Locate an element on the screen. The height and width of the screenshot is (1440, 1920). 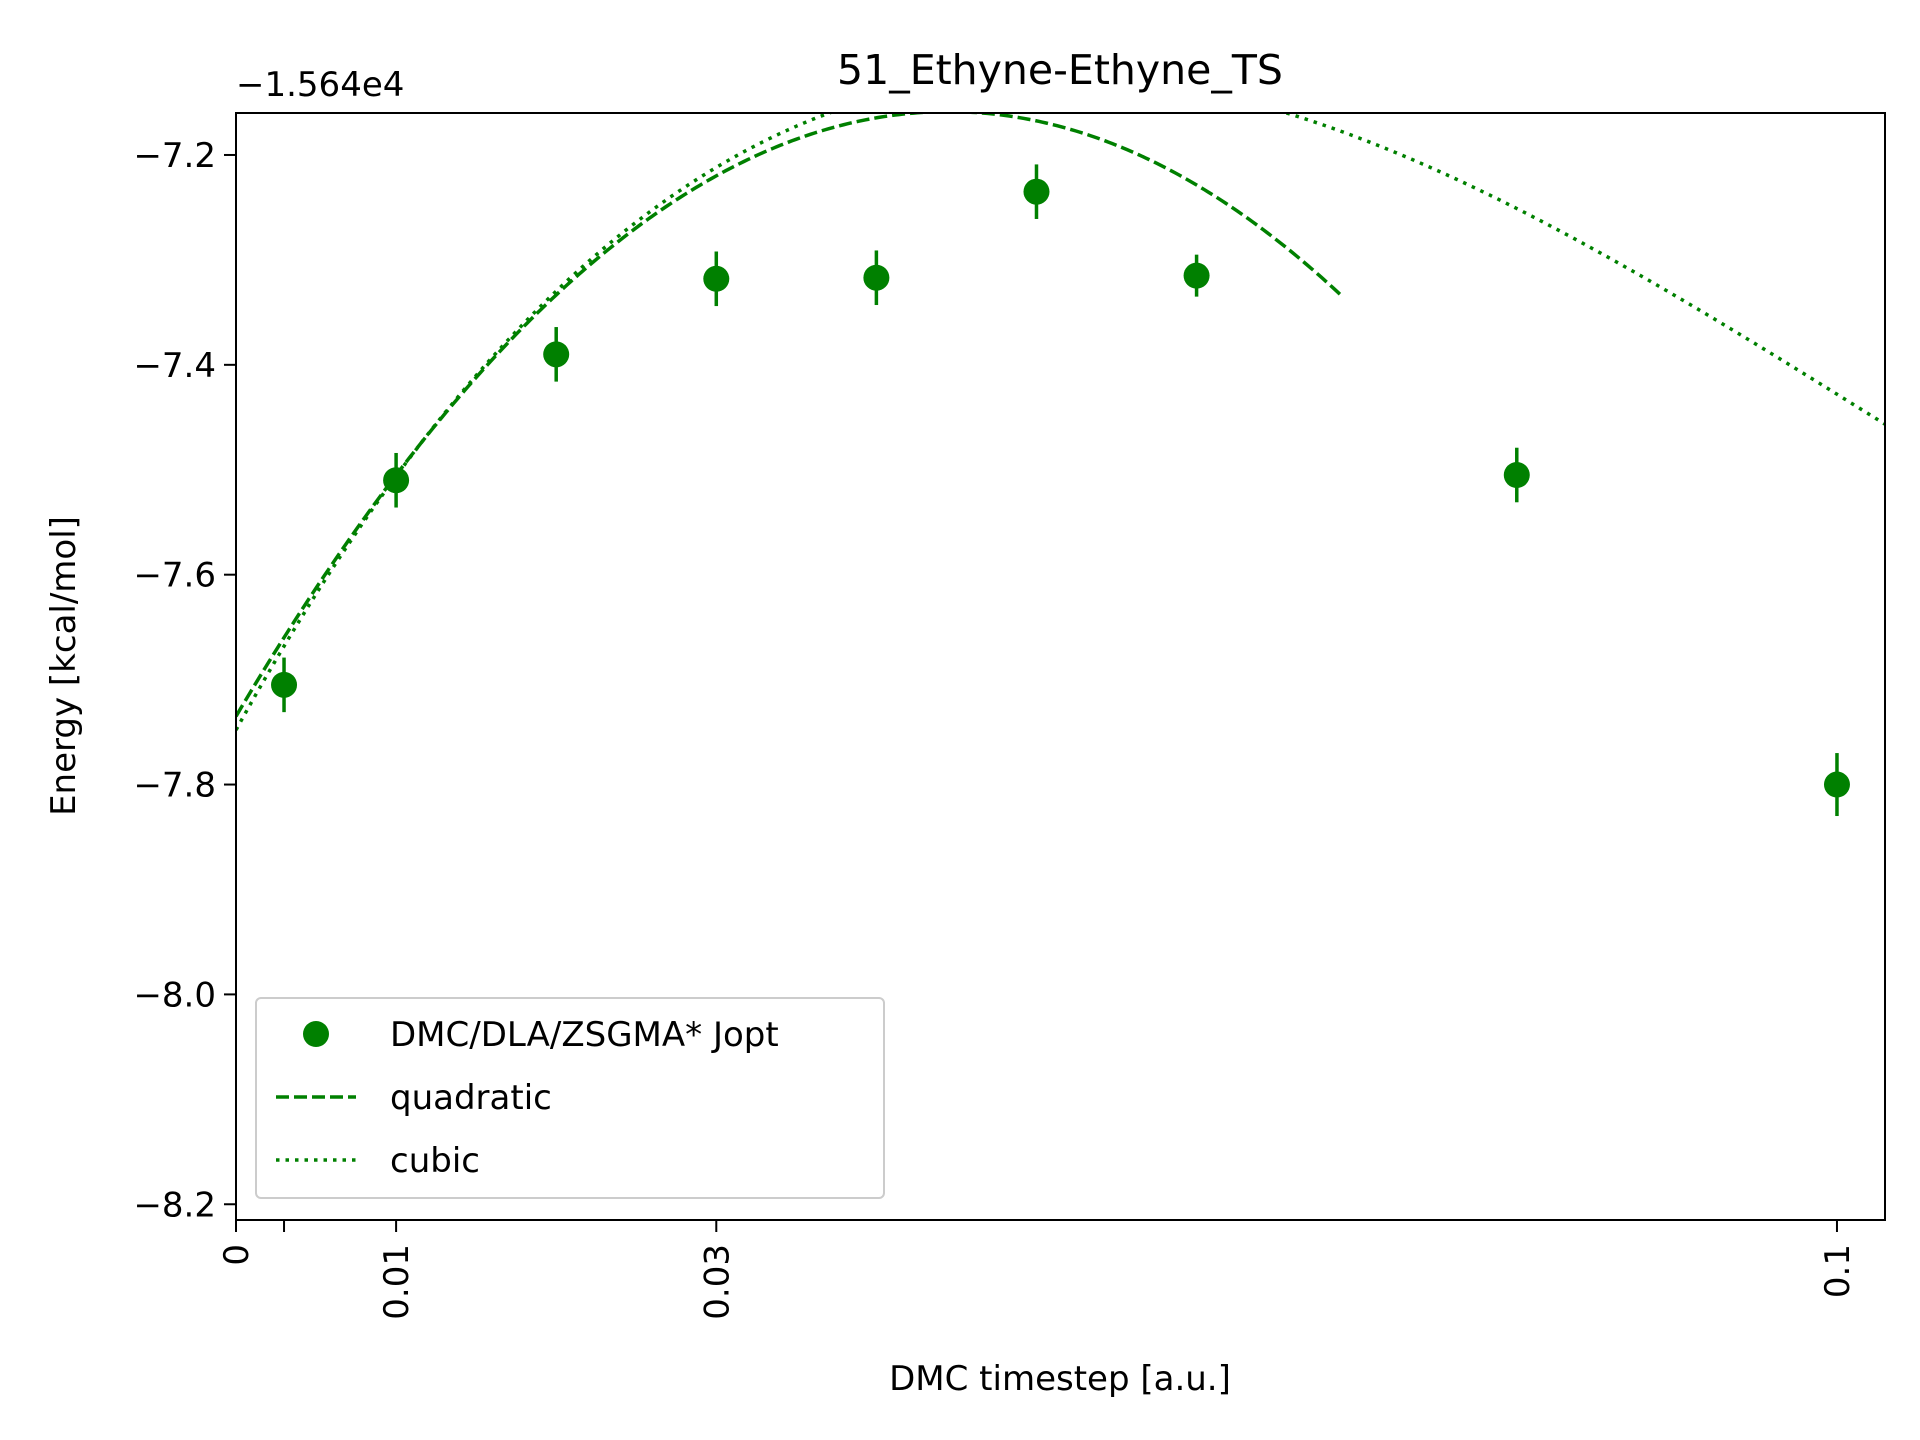
y-axis-label: Energy [kcal/mol] is located at coordinates (64, 666).